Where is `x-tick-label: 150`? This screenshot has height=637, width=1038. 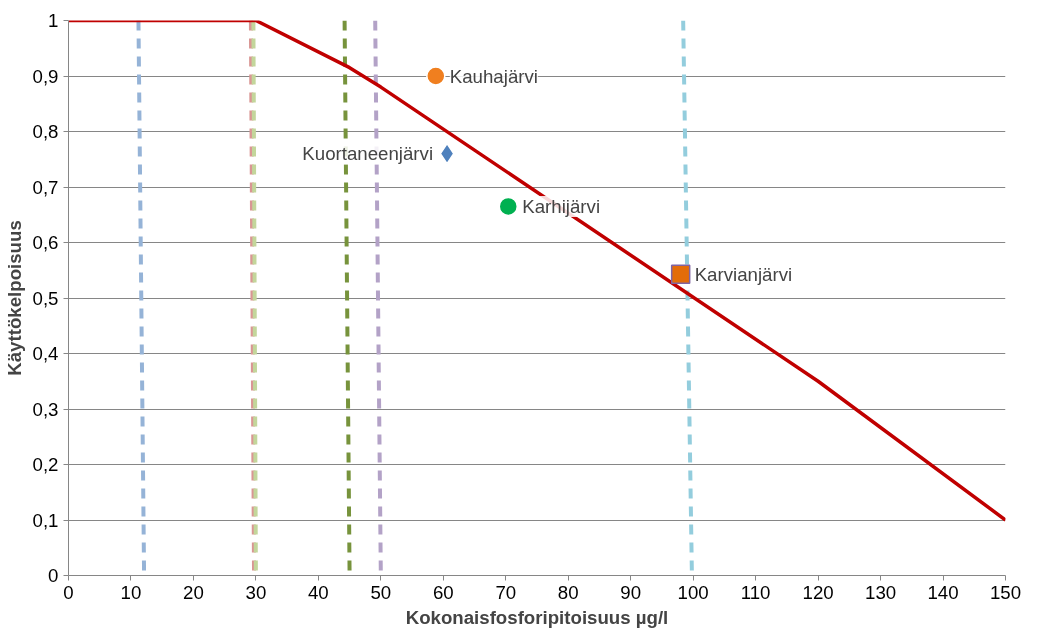
x-tick-label: 150 is located at coordinates (1005, 592).